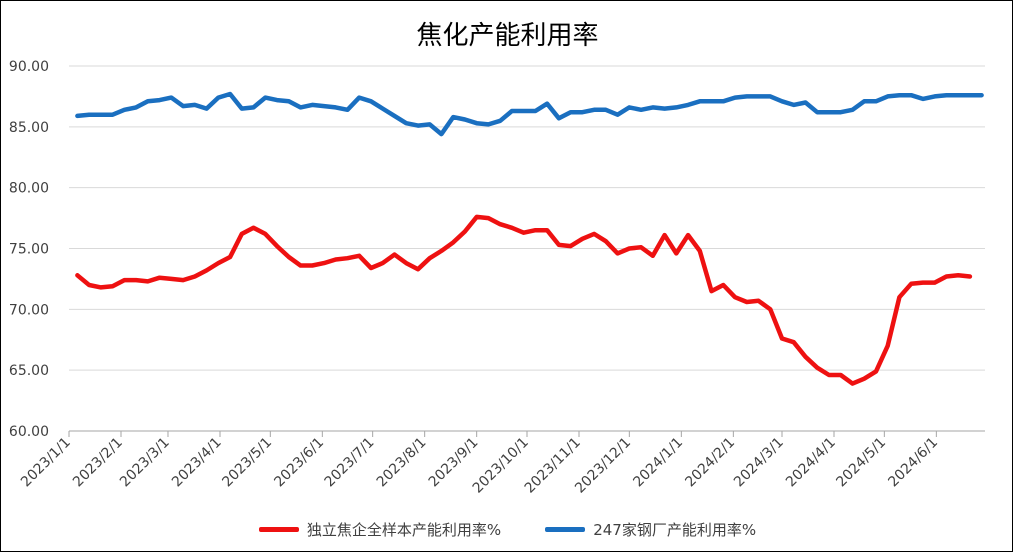  What do you see at coordinates (402, 463) in the screenshot?
I see `x-tick-label: 2023/8/1` at bounding box center [402, 463].